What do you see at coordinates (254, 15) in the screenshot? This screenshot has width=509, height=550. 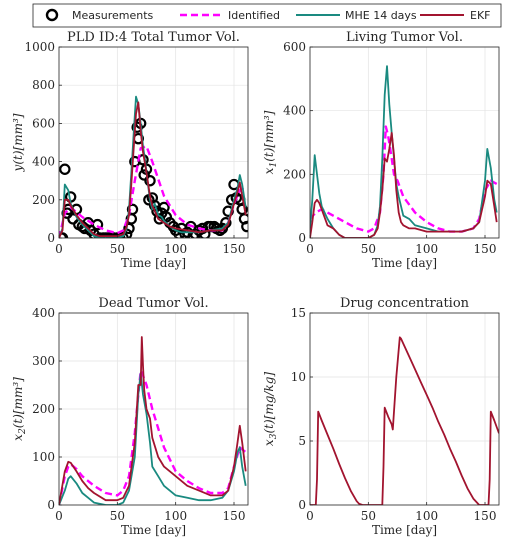 I see `legend-label-identified: Identified` at bounding box center [254, 15].